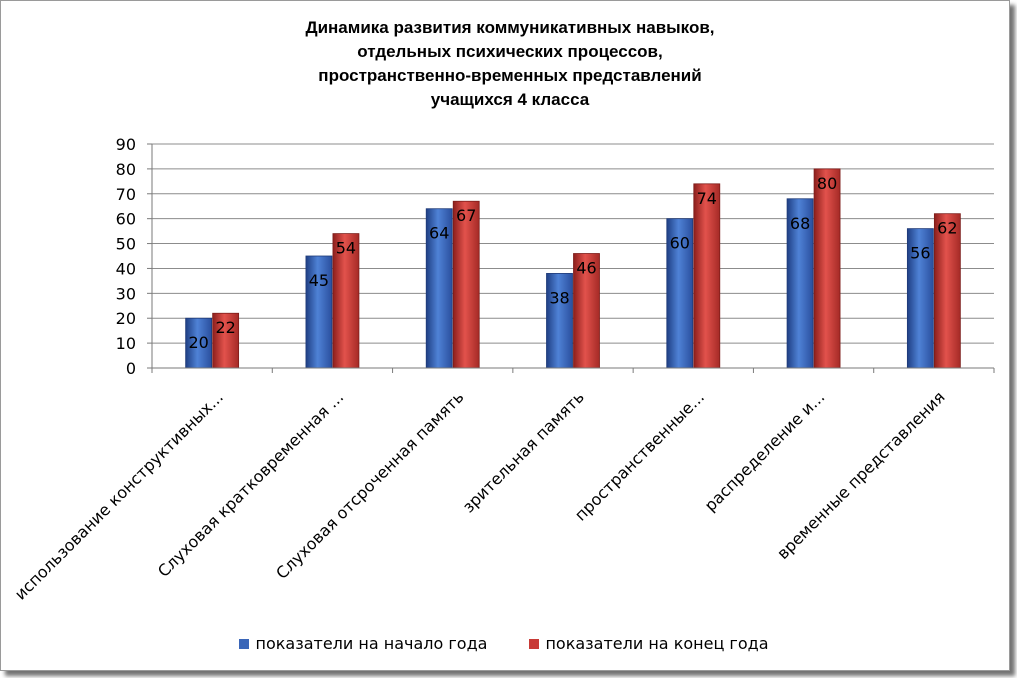 The image size is (1017, 678). I want to click on data-label-start-2: 64, so click(439, 233).